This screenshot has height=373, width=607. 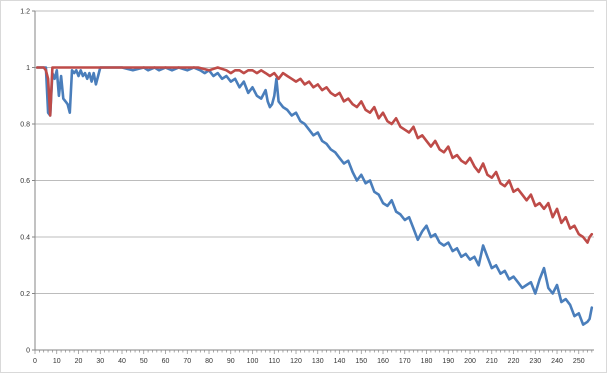 I want to click on y-tick-label: 0.4, so click(x=25, y=238).